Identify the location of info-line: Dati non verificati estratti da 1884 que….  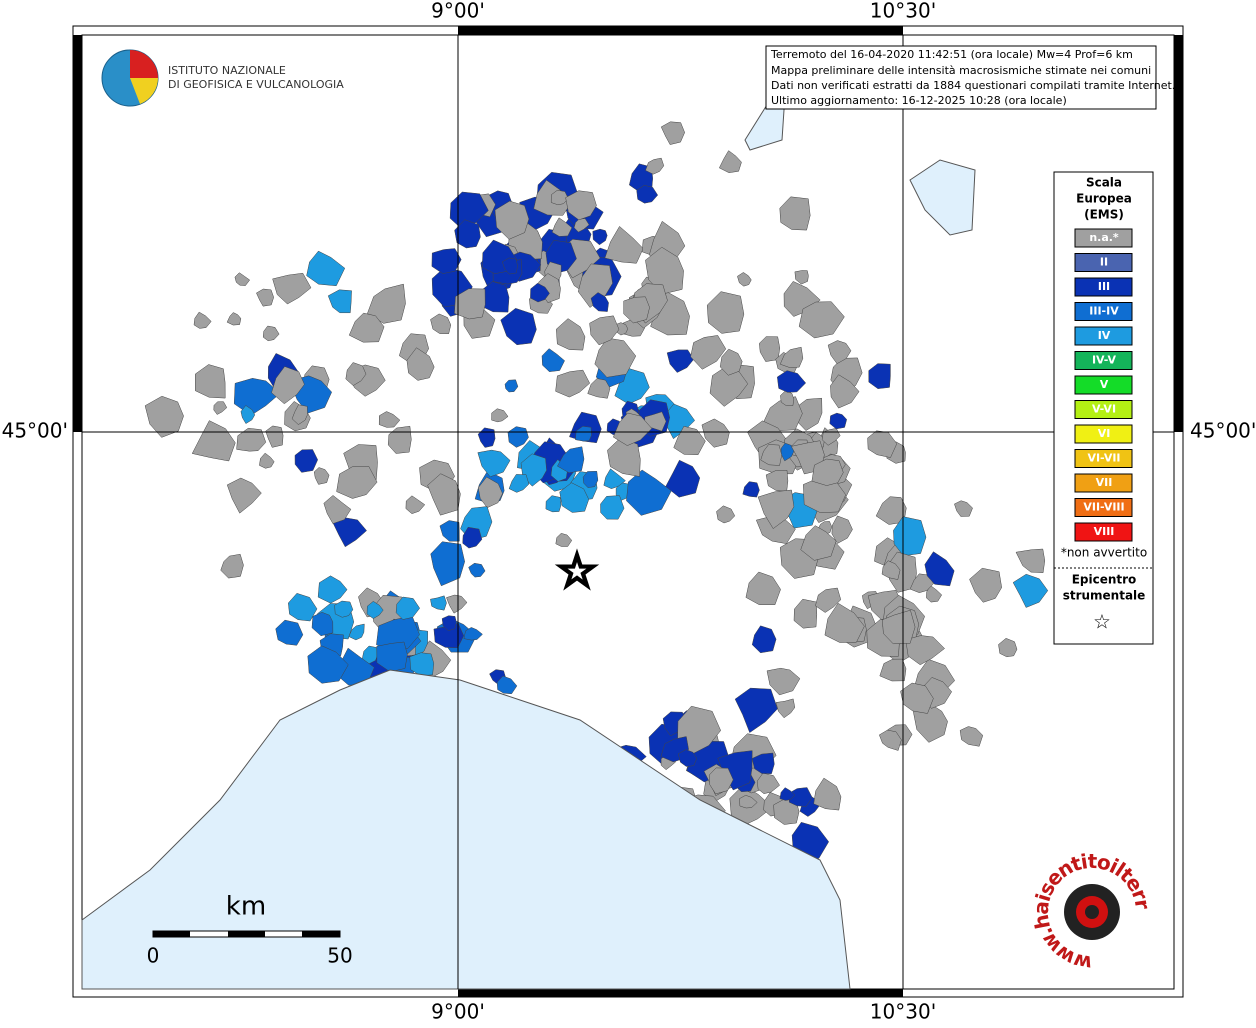
(973, 85).